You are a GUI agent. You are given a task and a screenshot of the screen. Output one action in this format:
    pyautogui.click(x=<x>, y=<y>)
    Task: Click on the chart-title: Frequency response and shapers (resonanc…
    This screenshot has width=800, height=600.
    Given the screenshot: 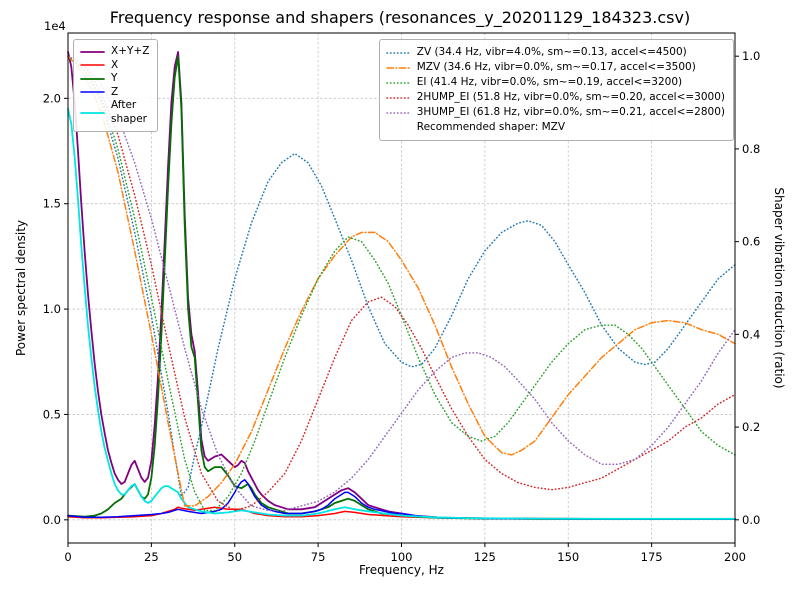 What is the action you would take?
    pyautogui.click(x=400, y=17)
    